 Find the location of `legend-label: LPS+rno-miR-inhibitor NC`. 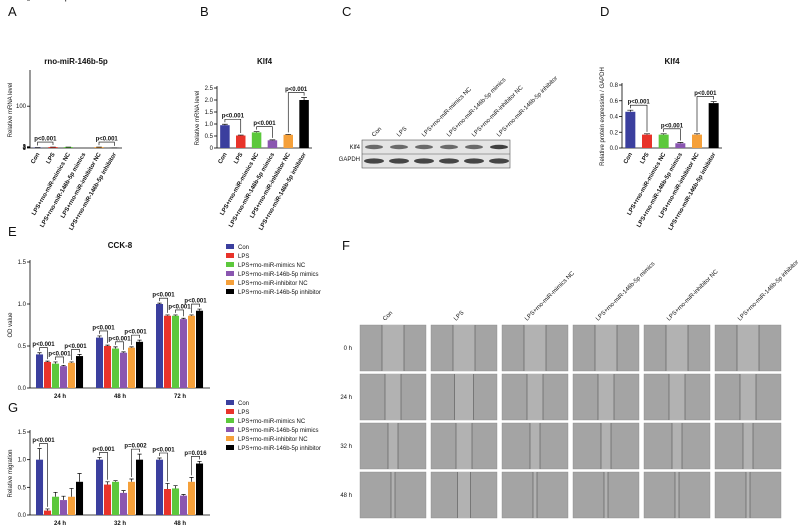

legend-label: LPS+rno-miR-inhibitor NC is located at coordinates (273, 284).